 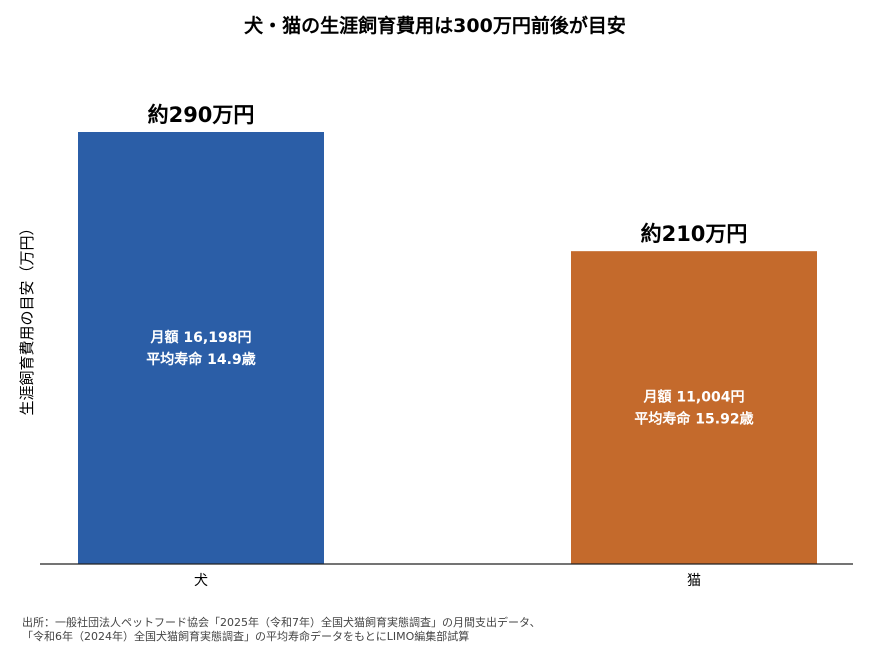 What do you see at coordinates (435, 25) in the screenshot?
I see `chart-title: 犬・猫の生涯飼育費用は300万円前後が目安` at bounding box center [435, 25].